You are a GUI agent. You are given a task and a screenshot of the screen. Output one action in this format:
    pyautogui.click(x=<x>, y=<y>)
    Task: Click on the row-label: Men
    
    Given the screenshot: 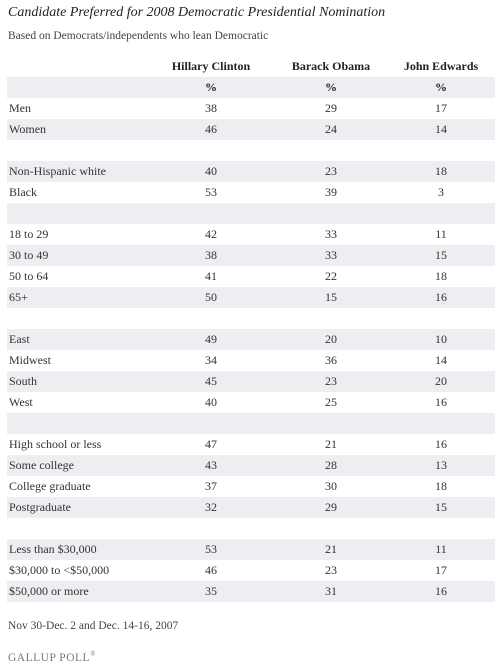 What is the action you would take?
    pyautogui.click(x=20, y=108)
    